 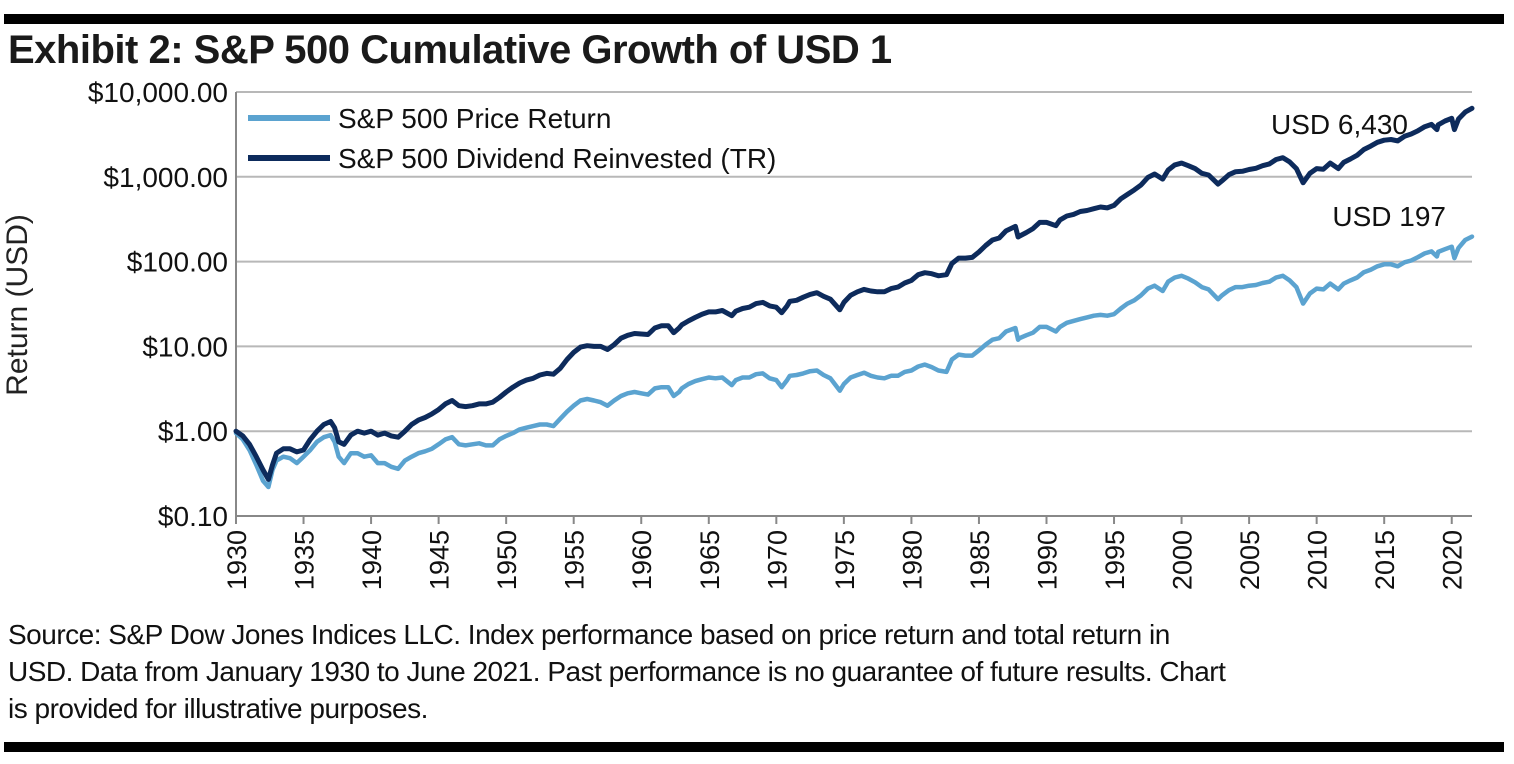 What do you see at coordinates (980, 560) in the screenshot?
I see `x-tick-label-11: 1985` at bounding box center [980, 560].